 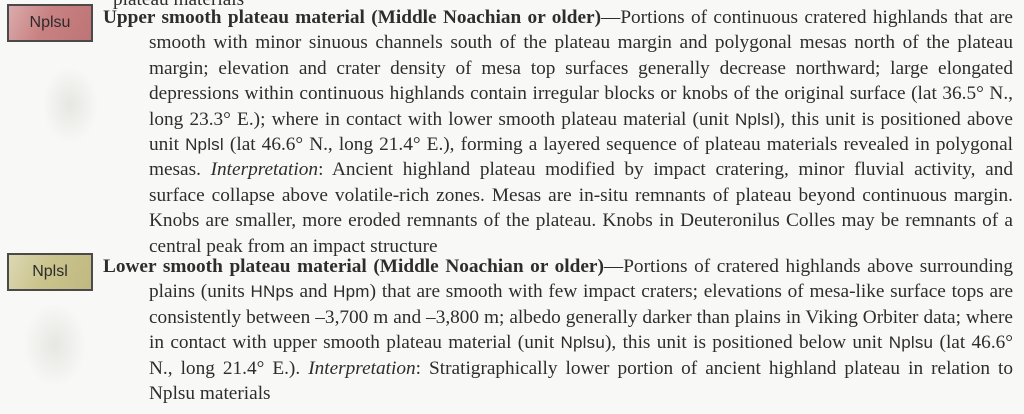 I want to click on text-segment-normal: ), this unit is positioned above unit, so click(x=581, y=132).